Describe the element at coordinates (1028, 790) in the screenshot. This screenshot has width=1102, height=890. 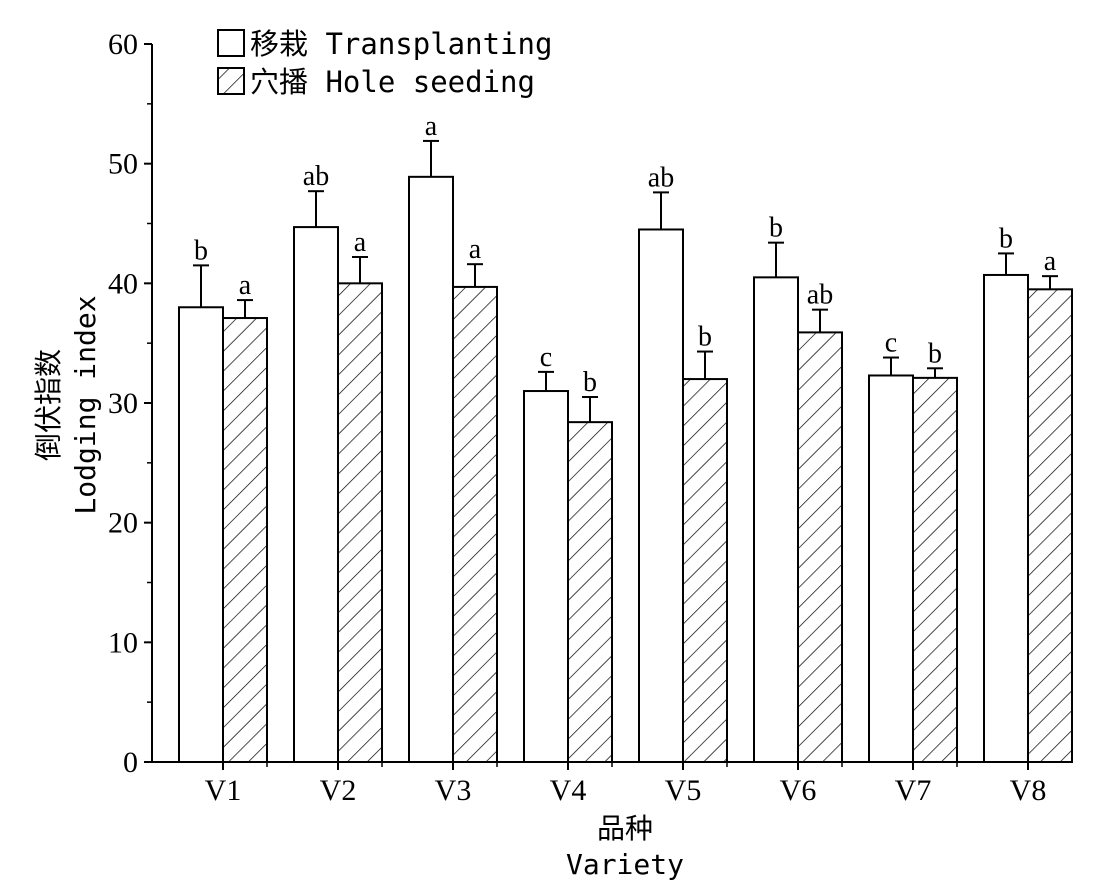
I see `x-tick-label: V8` at that location.